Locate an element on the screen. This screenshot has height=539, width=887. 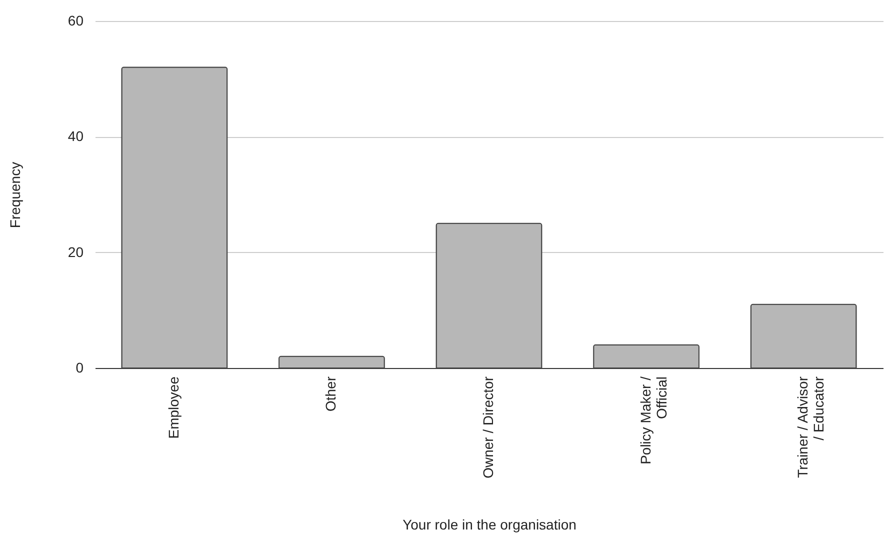
x-tick-label: Policy Maker / Official is located at coordinates (653, 420).